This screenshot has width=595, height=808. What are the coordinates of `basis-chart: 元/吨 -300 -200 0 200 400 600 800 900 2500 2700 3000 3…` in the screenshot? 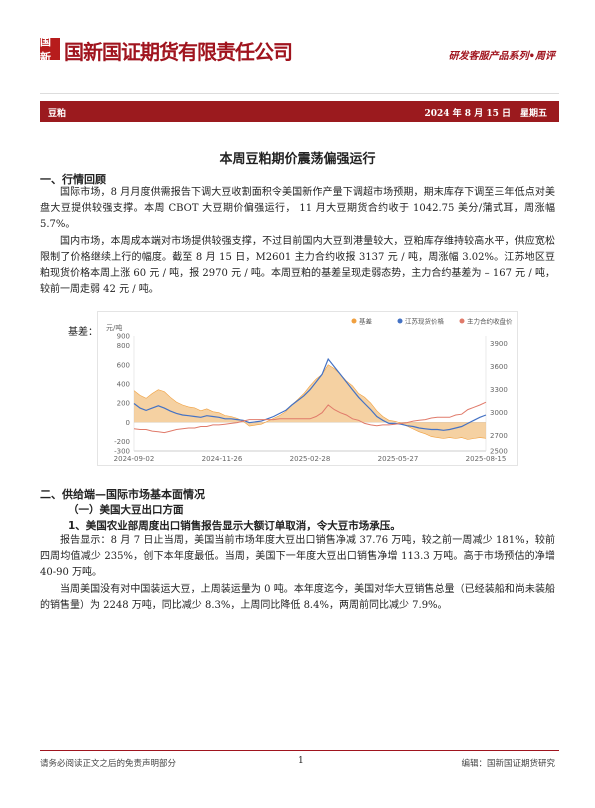 It's located at (307, 388).